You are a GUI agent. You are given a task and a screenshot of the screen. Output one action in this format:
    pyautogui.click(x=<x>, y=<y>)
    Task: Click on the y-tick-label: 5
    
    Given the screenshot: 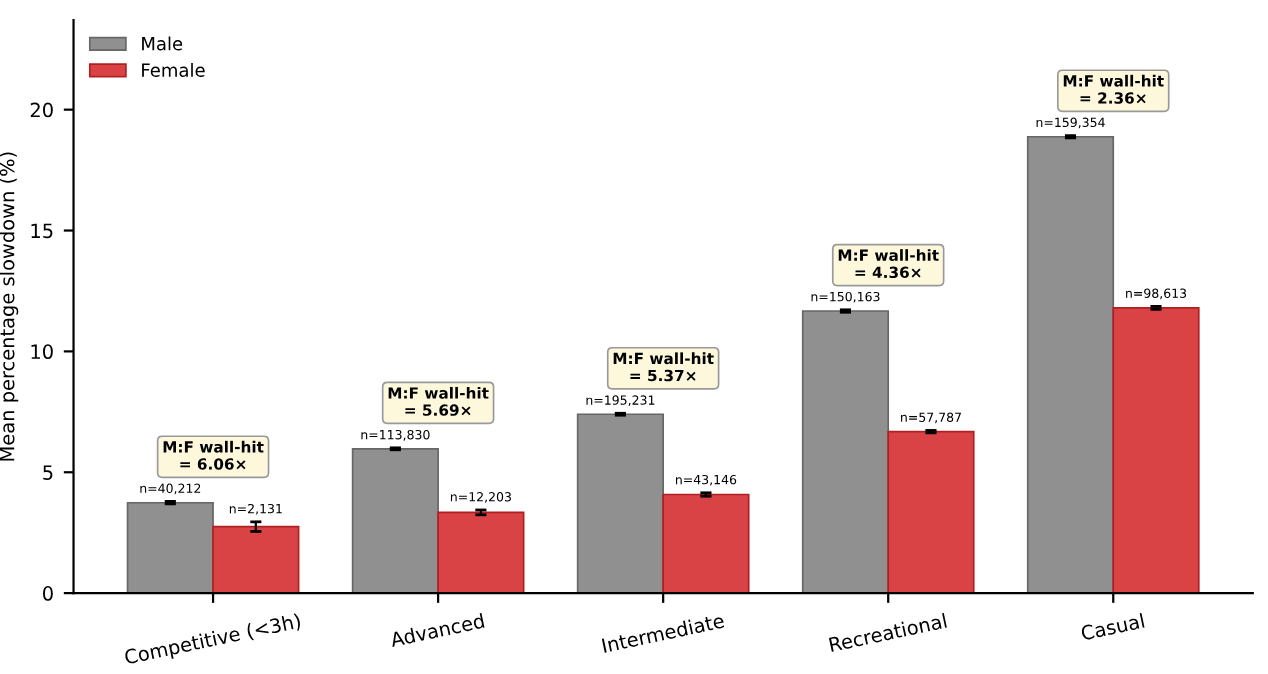 What is the action you would take?
    pyautogui.click(x=48, y=472)
    